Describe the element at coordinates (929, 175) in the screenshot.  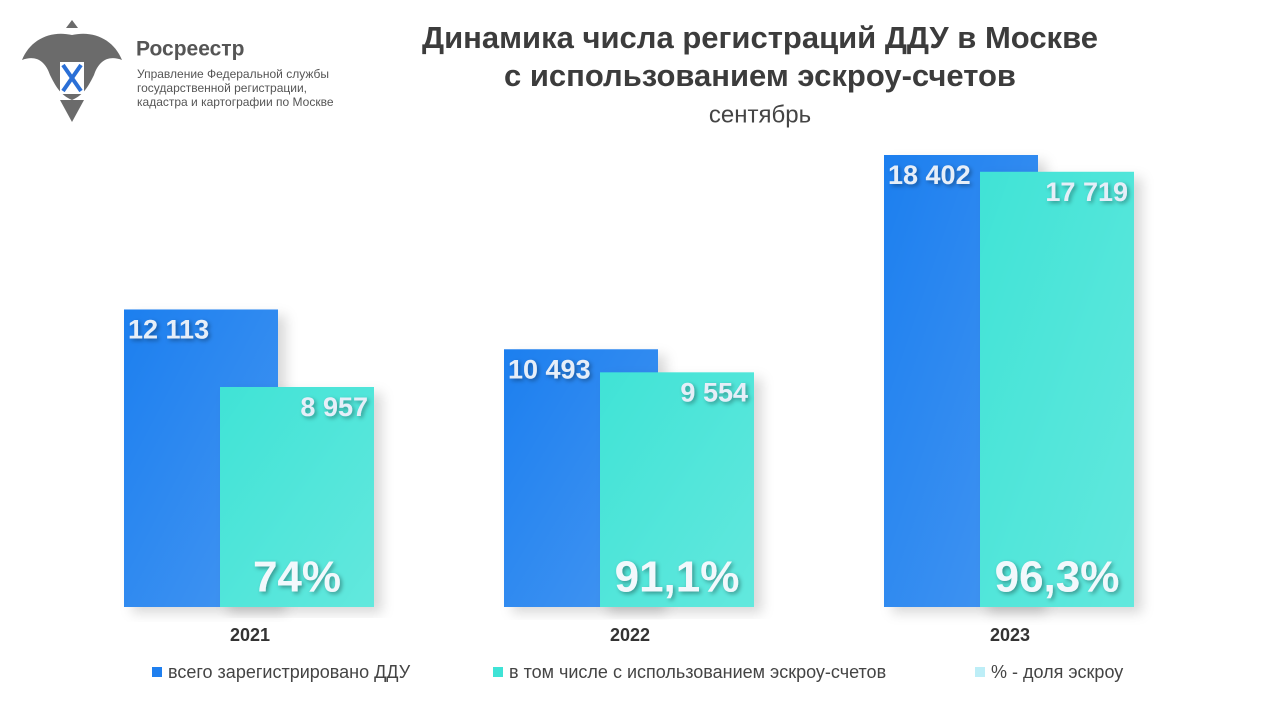
I see `value-label: 18 402` at that location.